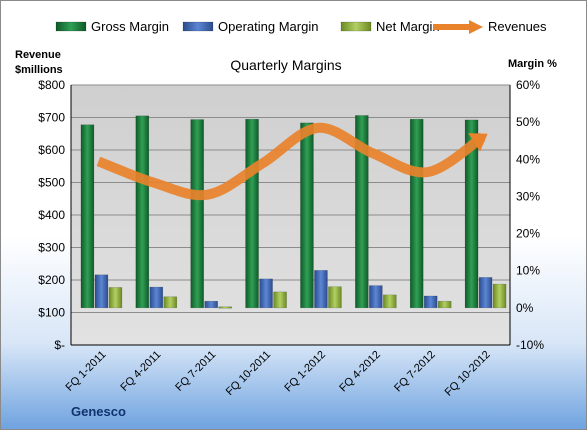 The image size is (587, 430). Describe the element at coordinates (140, 371) in the screenshot. I see `category-label: FQ 4-2011` at that location.